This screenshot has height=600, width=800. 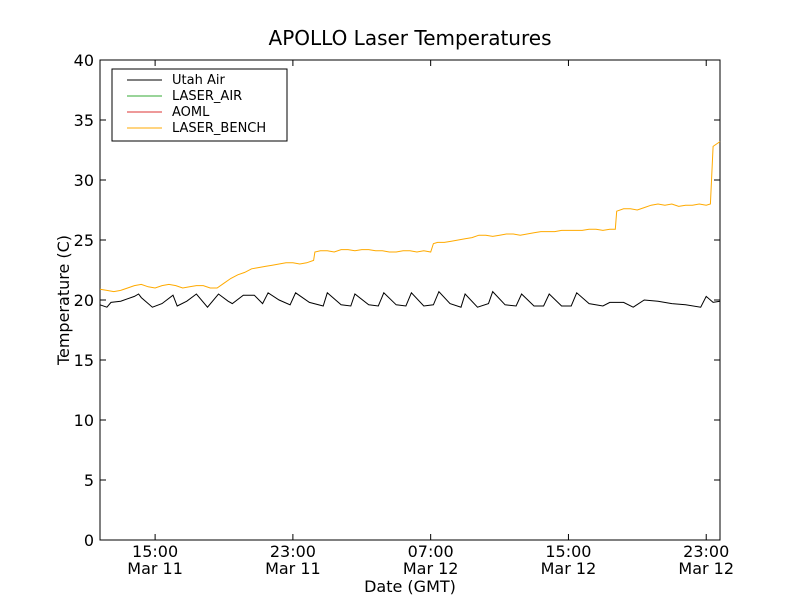 I want to click on y-tick-label: 25, so click(x=84, y=240).